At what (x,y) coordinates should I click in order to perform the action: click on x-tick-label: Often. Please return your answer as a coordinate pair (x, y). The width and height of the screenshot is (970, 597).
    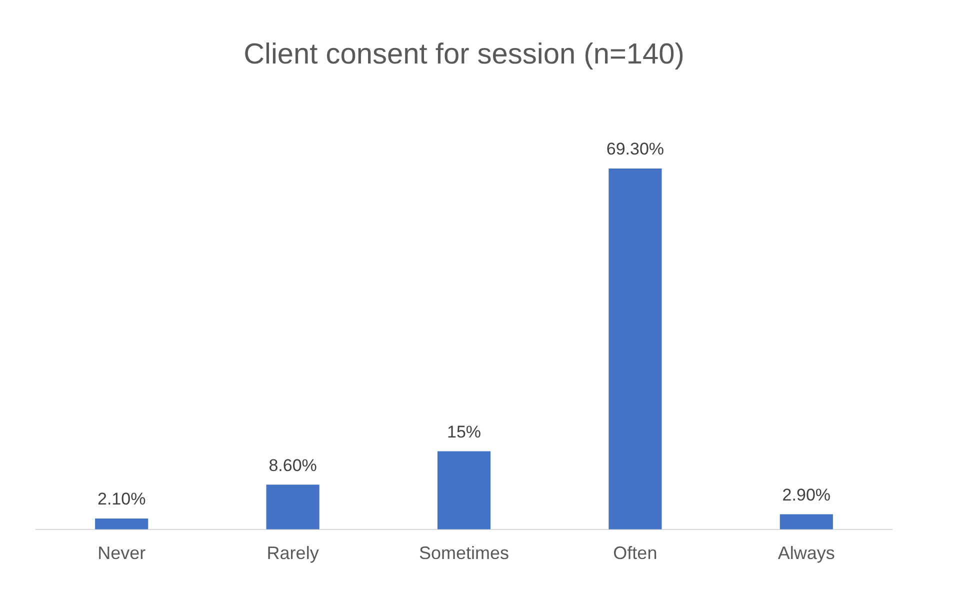
    Looking at the image, I should click on (635, 553).